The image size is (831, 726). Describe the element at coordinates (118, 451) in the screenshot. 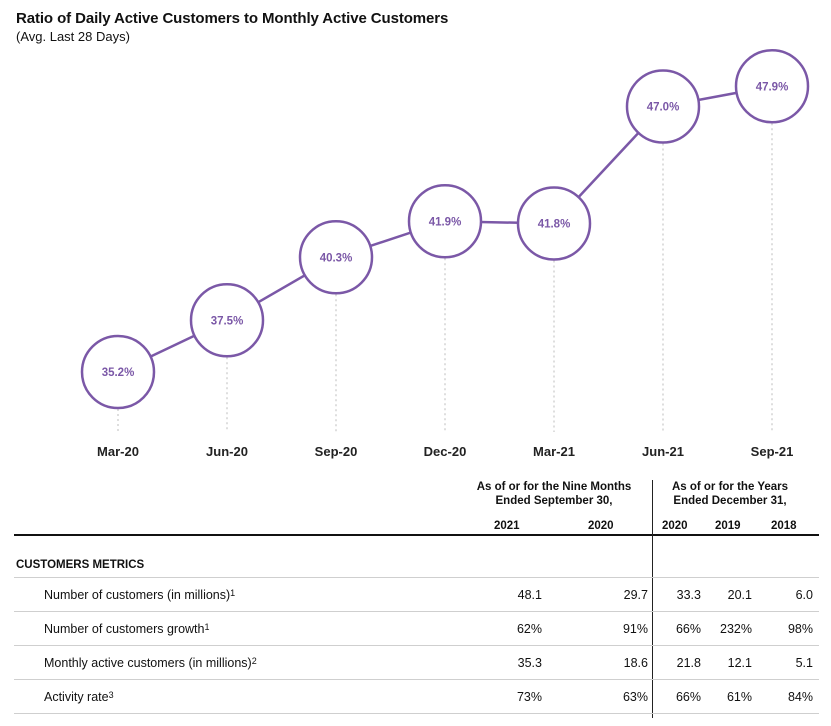

I see `category-label: Mar-20` at that location.